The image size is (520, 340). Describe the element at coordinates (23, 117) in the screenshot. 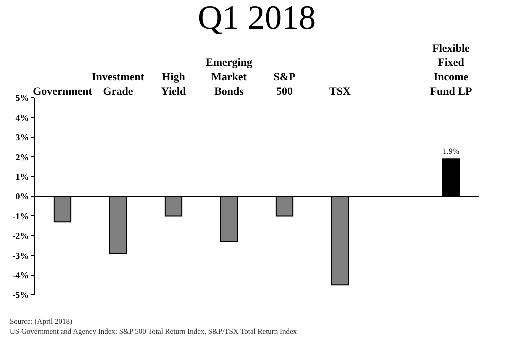

I see `y-tick-label: 4%` at that location.